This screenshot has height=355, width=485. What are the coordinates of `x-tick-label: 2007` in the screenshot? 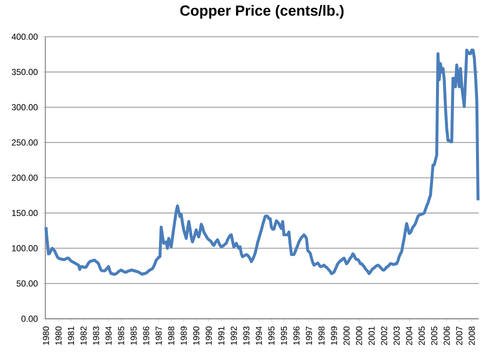 It's located at (459, 335).